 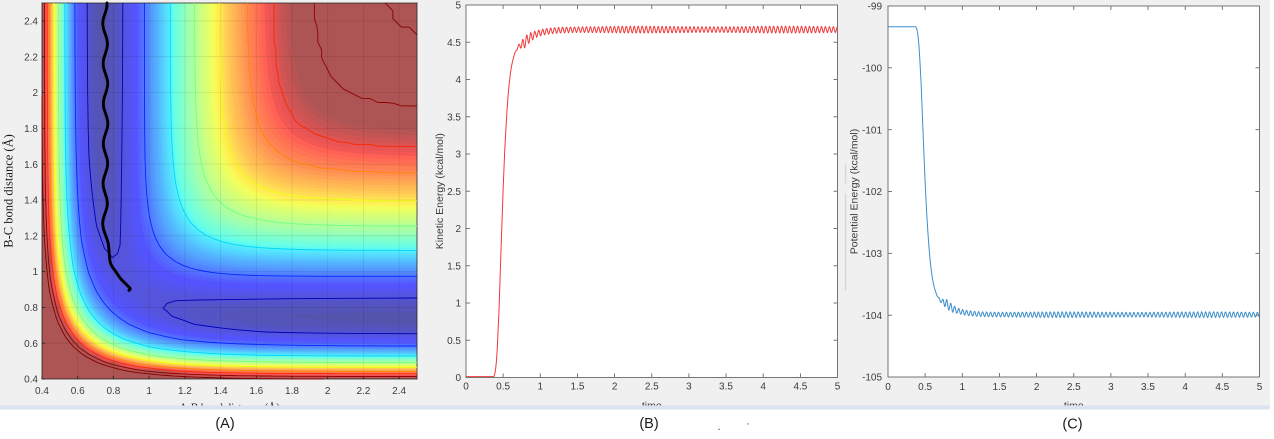 What do you see at coordinates (1072, 425) in the screenshot?
I see `svg-text: (C)` at bounding box center [1072, 425].